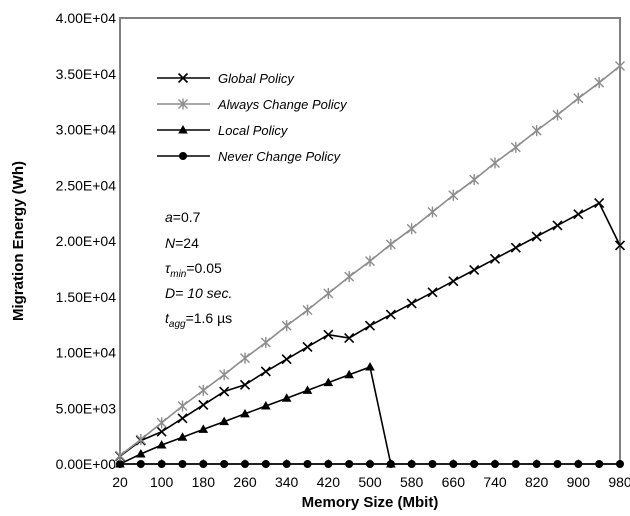  Describe the element at coordinates (86, 74) in the screenshot. I see `y-tick-label: 3.50E+04` at that location.